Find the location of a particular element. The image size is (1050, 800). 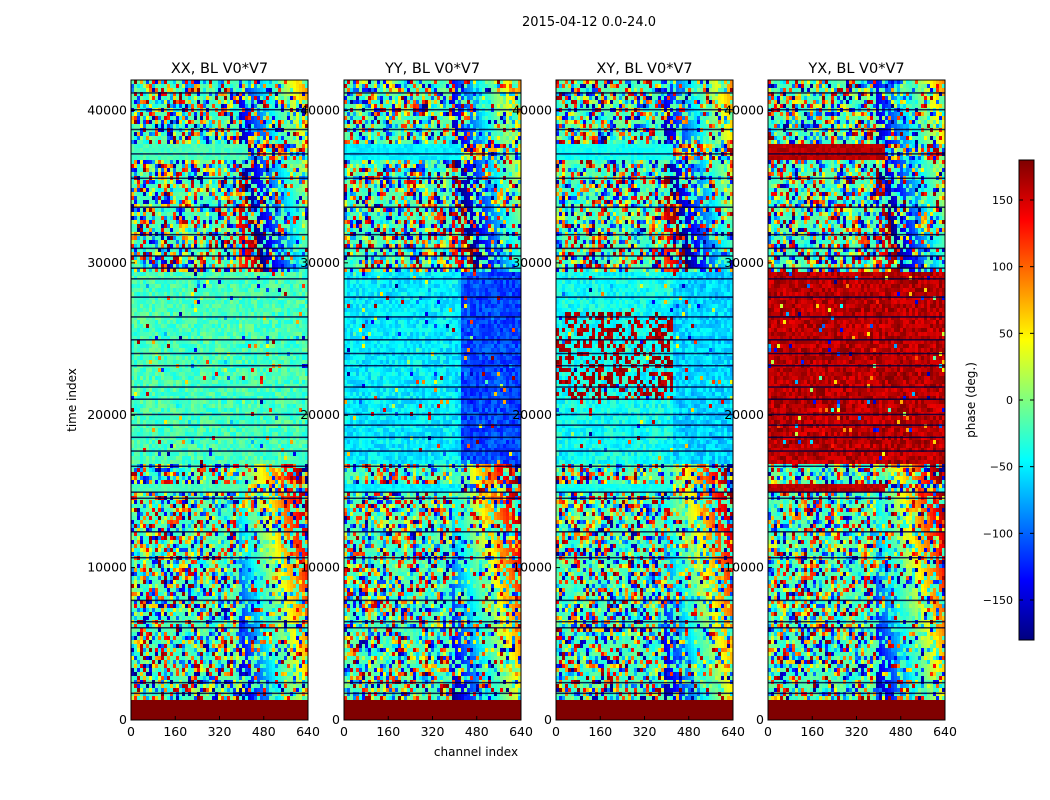

colorbar-tick-label: −100 is located at coordinates (998, 533).